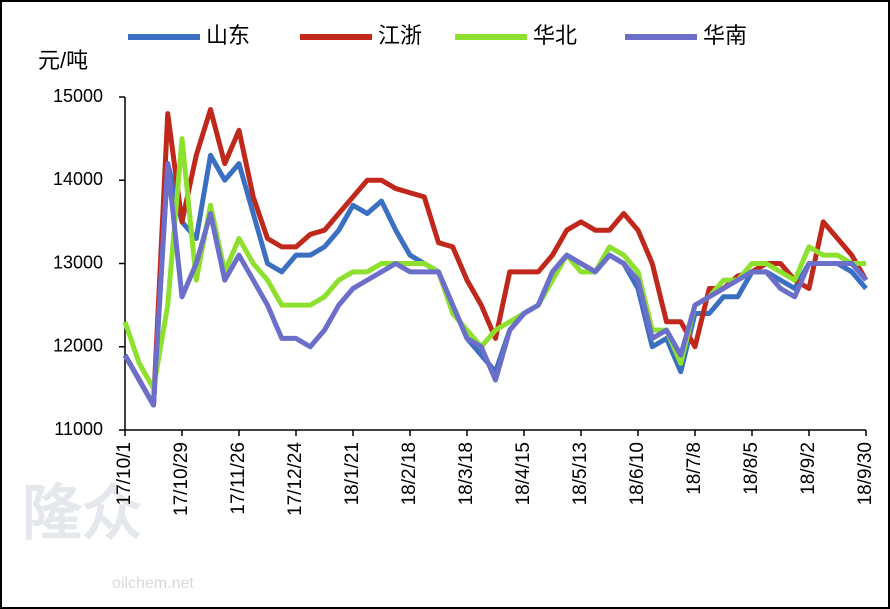 The width and height of the screenshot is (890, 609). What do you see at coordinates (181, 479) in the screenshot?
I see `x-tick-label: 17/10/29` at bounding box center [181, 479].